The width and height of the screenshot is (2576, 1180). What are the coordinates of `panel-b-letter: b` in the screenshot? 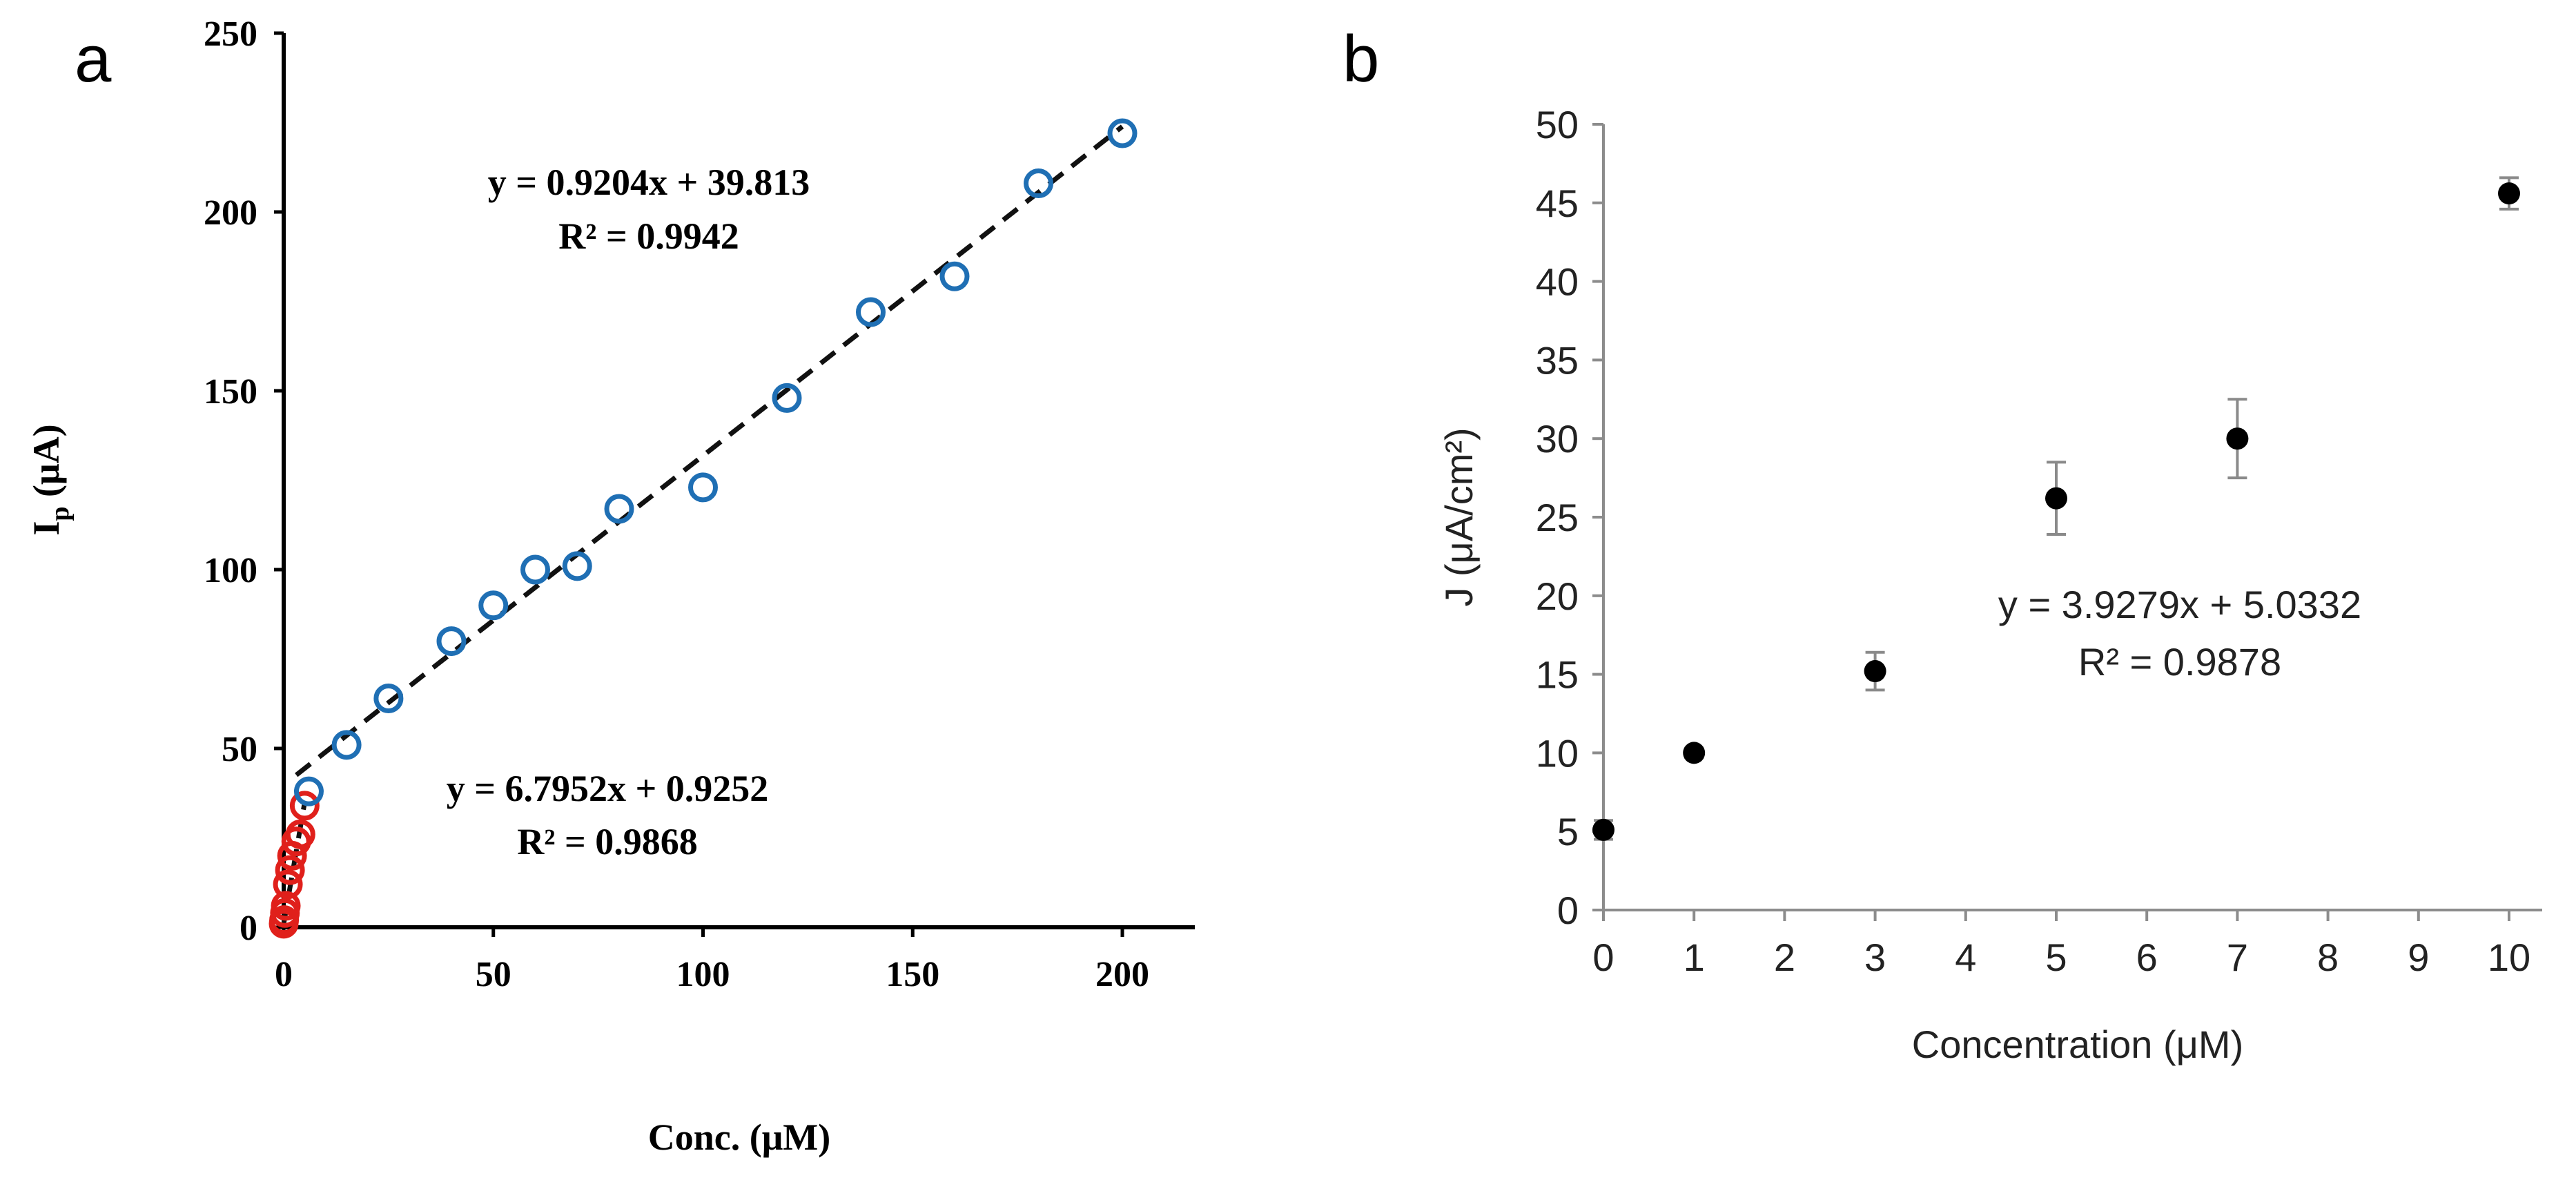 It's located at (1361, 59).